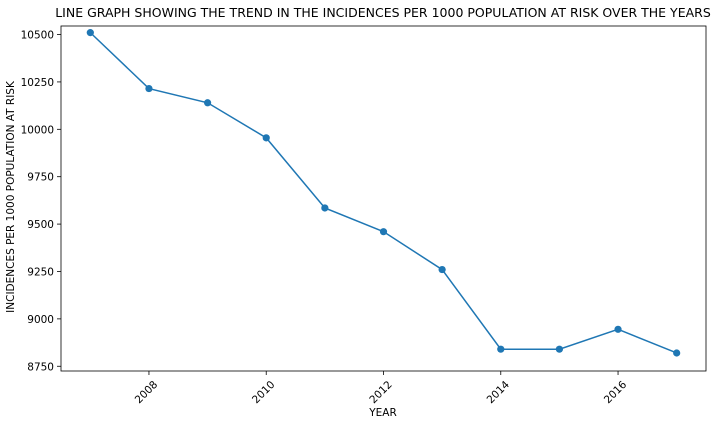 The image size is (712, 424). What do you see at coordinates (40, 225) in the screenshot?
I see `y-tick-label: 9500` at bounding box center [40, 225].